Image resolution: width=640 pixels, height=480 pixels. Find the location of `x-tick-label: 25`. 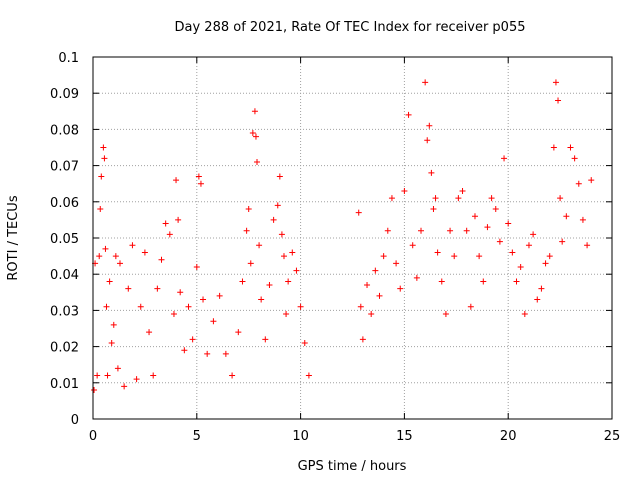

x-tick-label: 25 is located at coordinates (612, 436).